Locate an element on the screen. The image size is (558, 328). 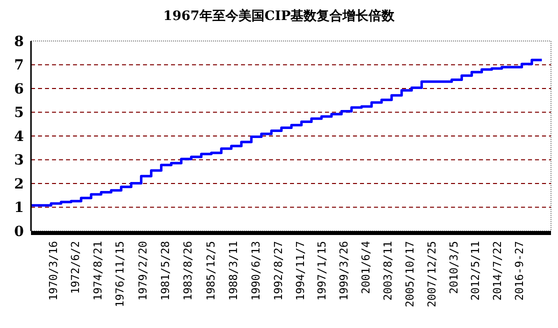
x-tick-label: 2001/6/4 is located at coordinates (366, 267).